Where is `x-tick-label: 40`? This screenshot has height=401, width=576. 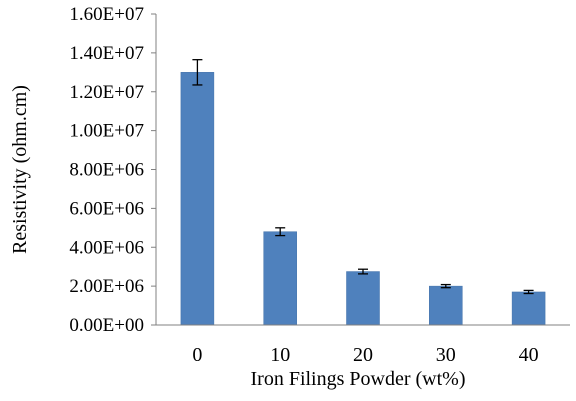
x-tick-label: 40 is located at coordinates (529, 355).